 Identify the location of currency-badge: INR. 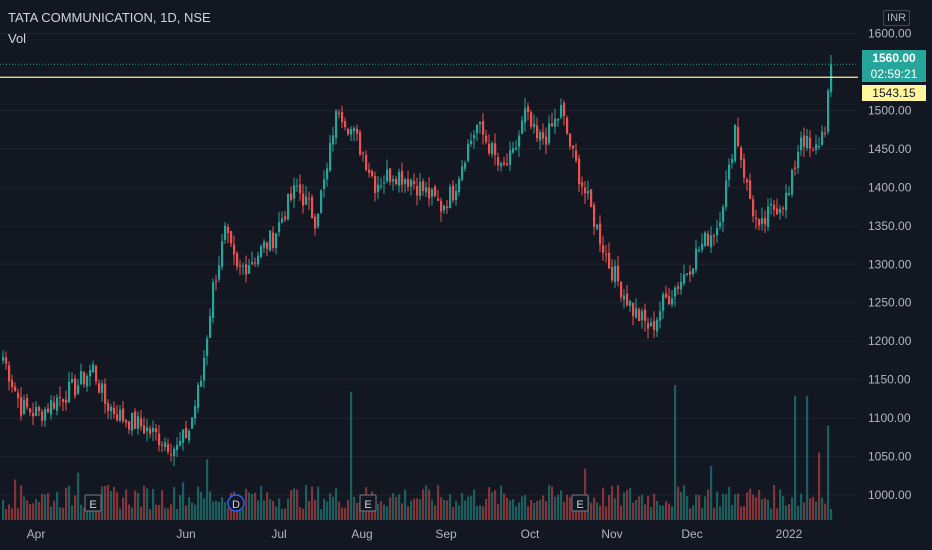
(896, 18).